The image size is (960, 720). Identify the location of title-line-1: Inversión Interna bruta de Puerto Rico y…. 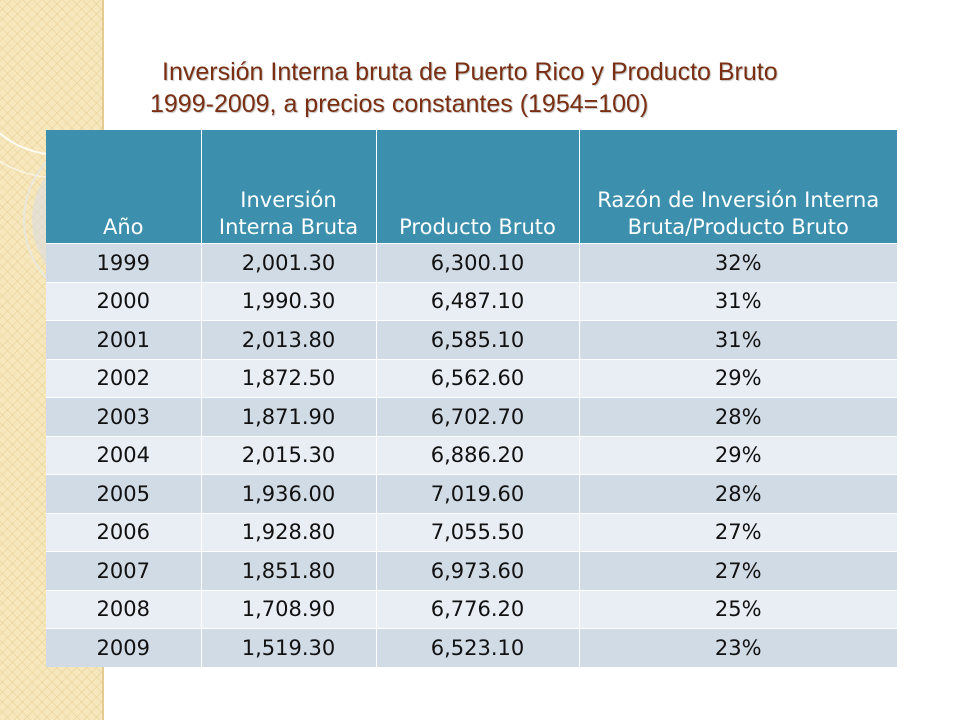
(470, 72).